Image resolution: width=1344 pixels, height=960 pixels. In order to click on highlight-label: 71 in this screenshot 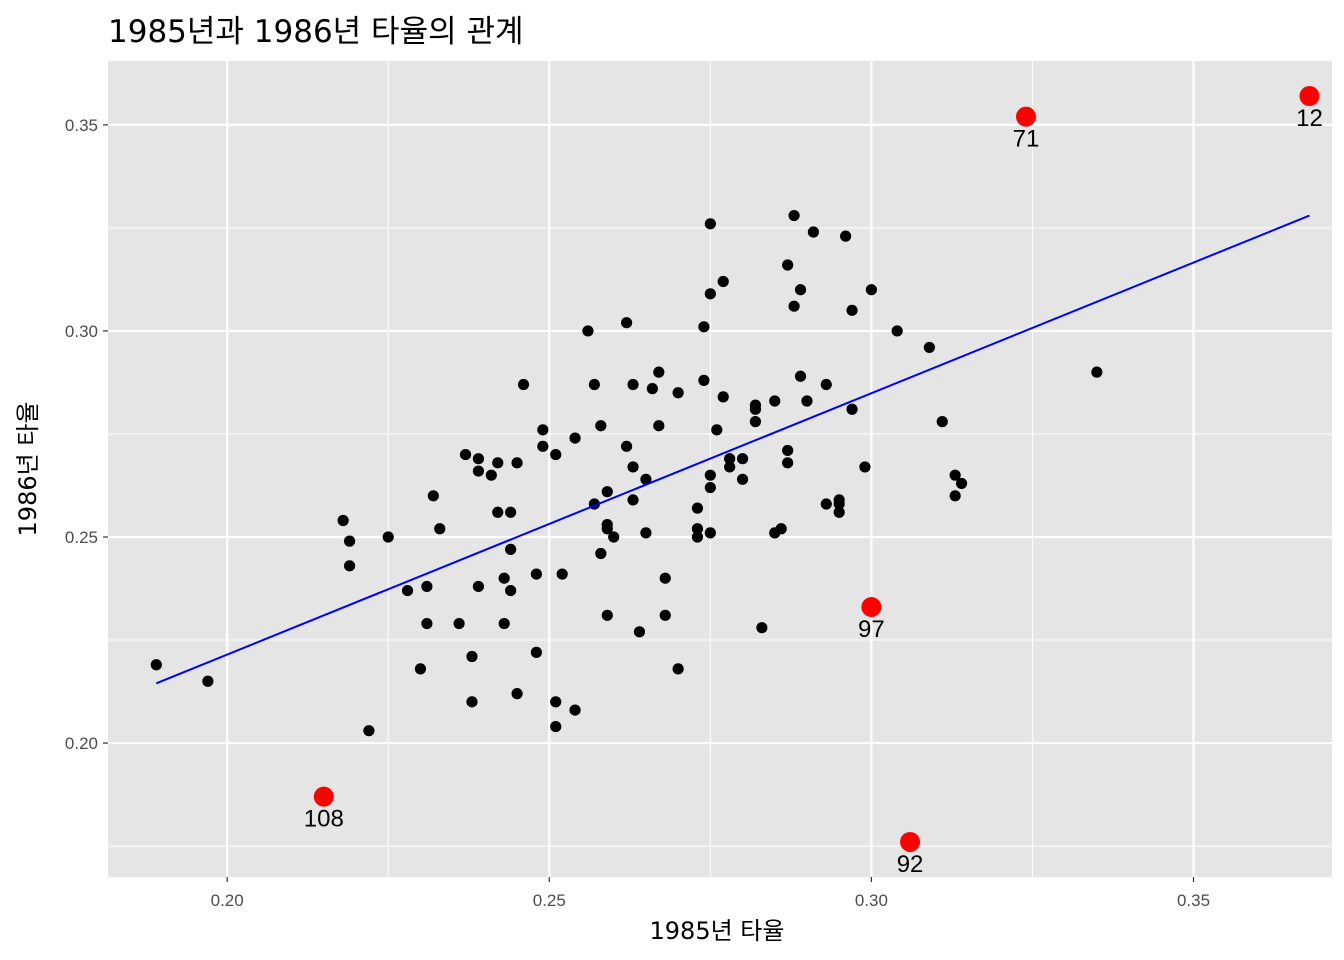, I will do `click(1026, 139)`.